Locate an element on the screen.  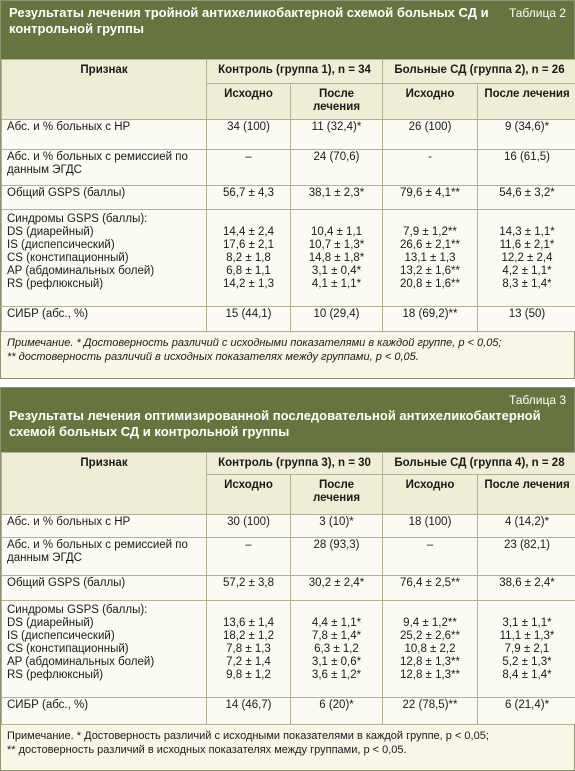
value: 25,2 ± 2,6** is located at coordinates (430, 636).